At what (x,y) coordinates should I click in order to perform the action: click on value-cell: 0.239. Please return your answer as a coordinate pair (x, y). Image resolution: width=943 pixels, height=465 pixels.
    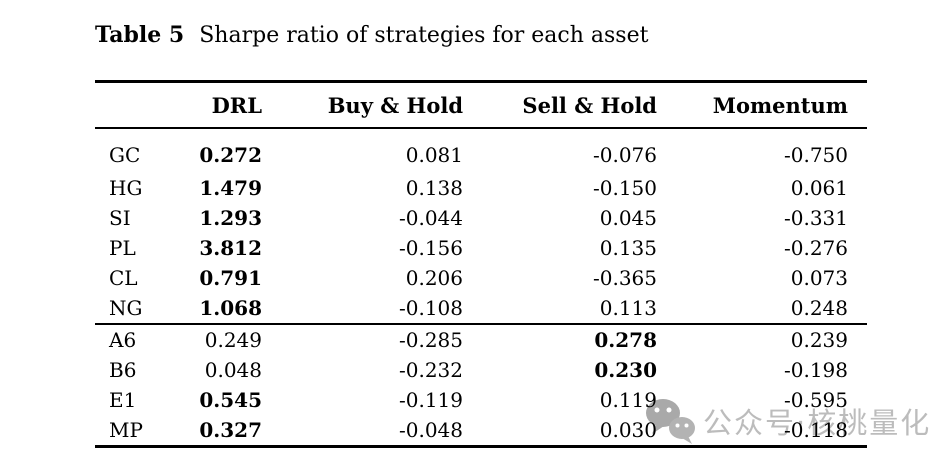
    Looking at the image, I should click on (819, 340).